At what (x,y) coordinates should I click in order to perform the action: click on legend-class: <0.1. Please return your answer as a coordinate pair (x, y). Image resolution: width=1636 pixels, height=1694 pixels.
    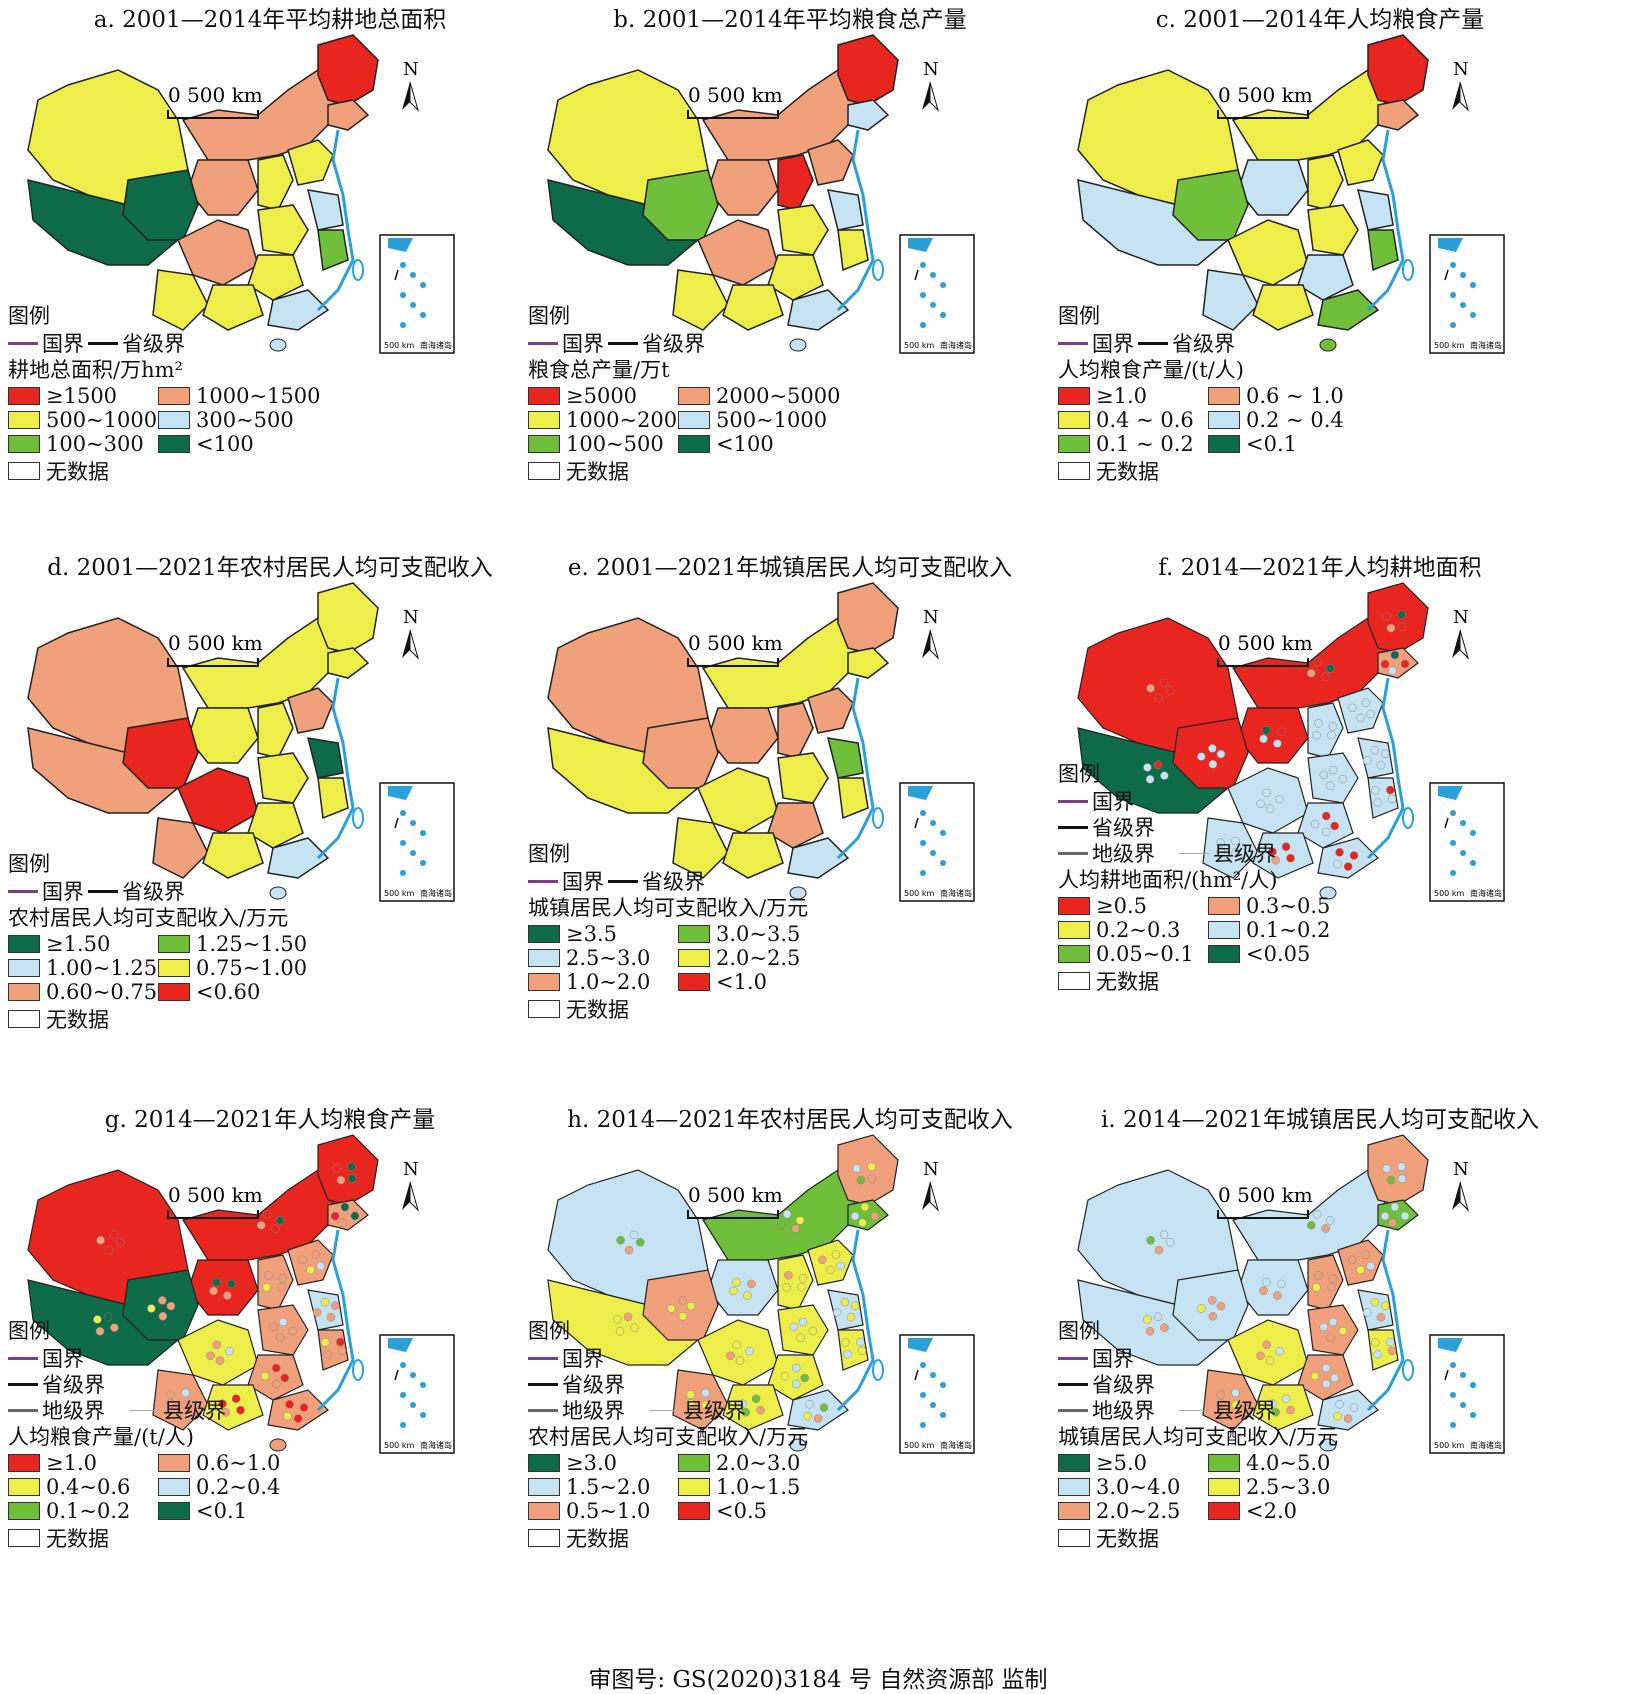
    Looking at the image, I should click on (1252, 444).